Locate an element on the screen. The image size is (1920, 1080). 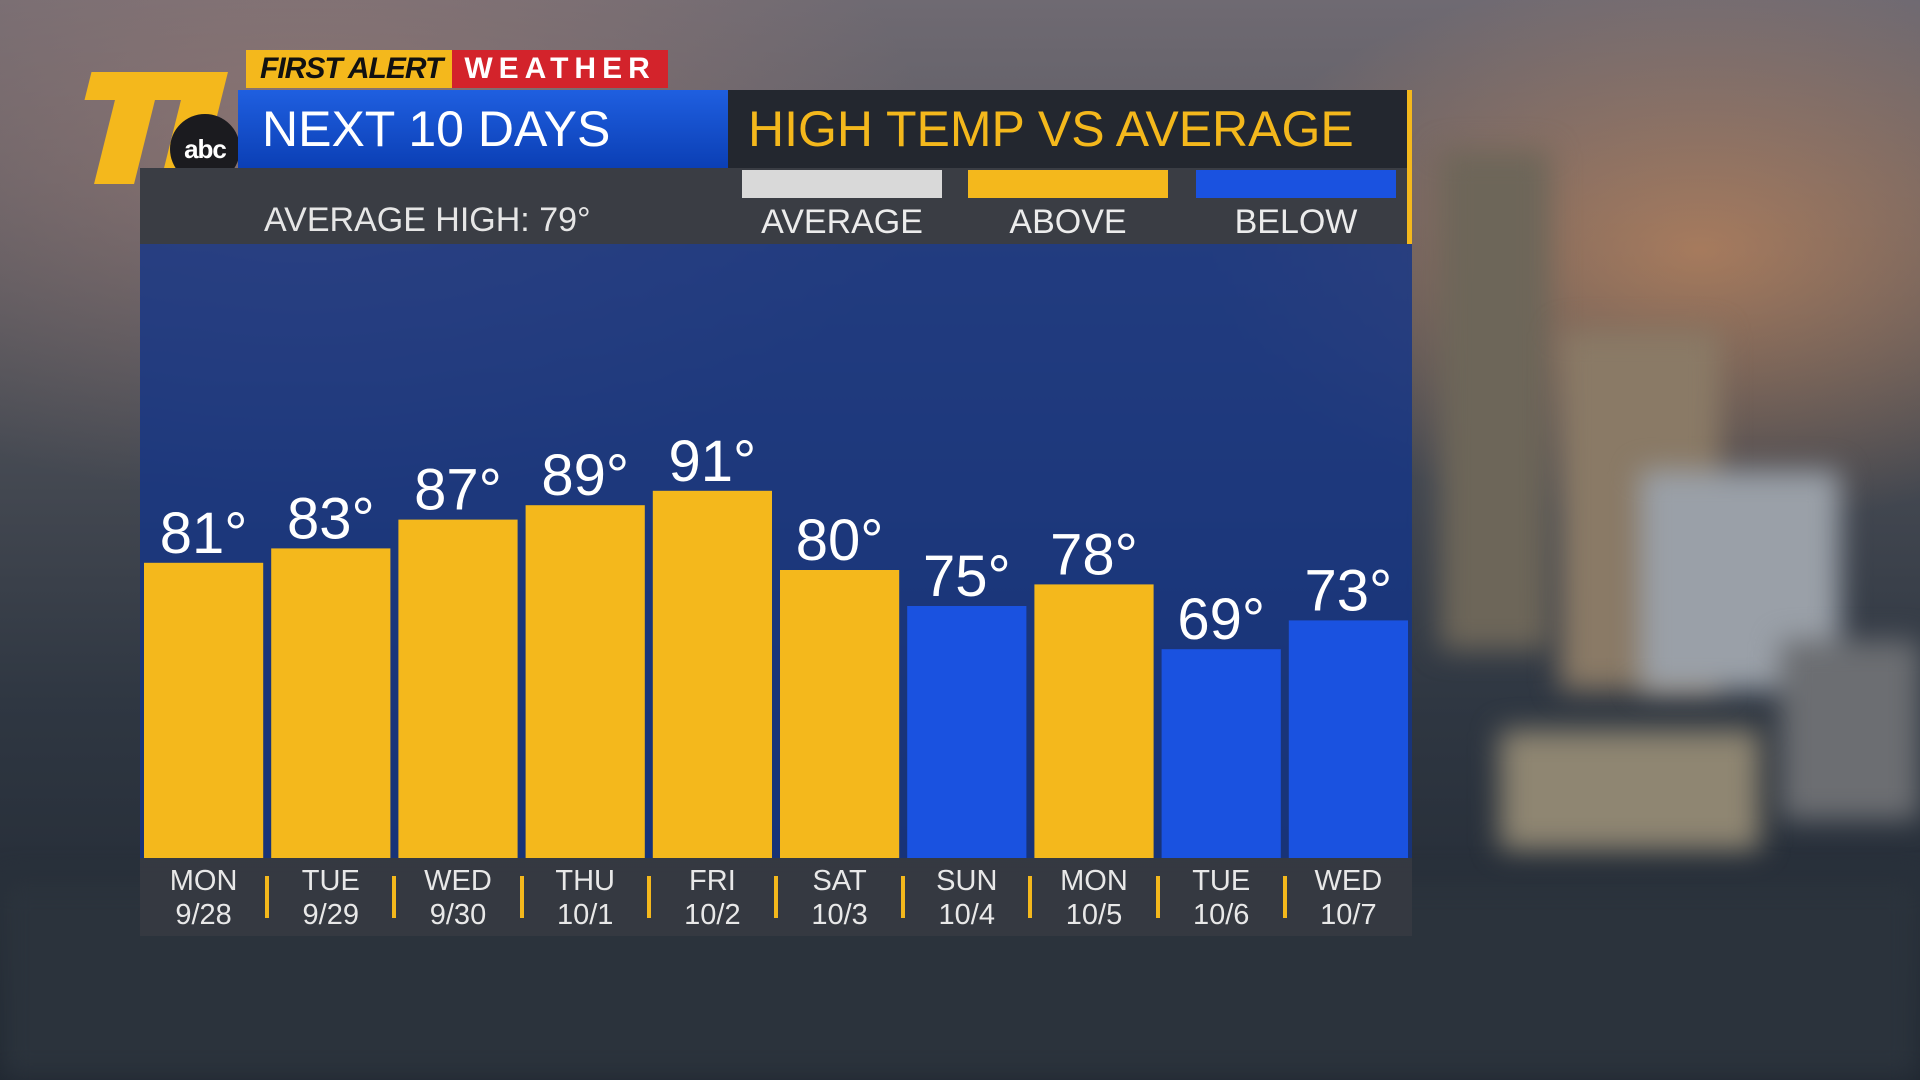
legend-below-swatch is located at coordinates (1296, 184).